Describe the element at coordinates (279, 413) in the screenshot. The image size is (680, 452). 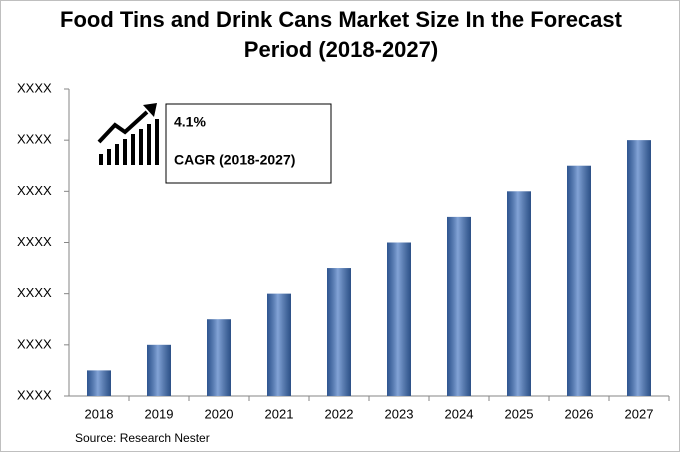
I see `x-tick-label: 2021` at that location.